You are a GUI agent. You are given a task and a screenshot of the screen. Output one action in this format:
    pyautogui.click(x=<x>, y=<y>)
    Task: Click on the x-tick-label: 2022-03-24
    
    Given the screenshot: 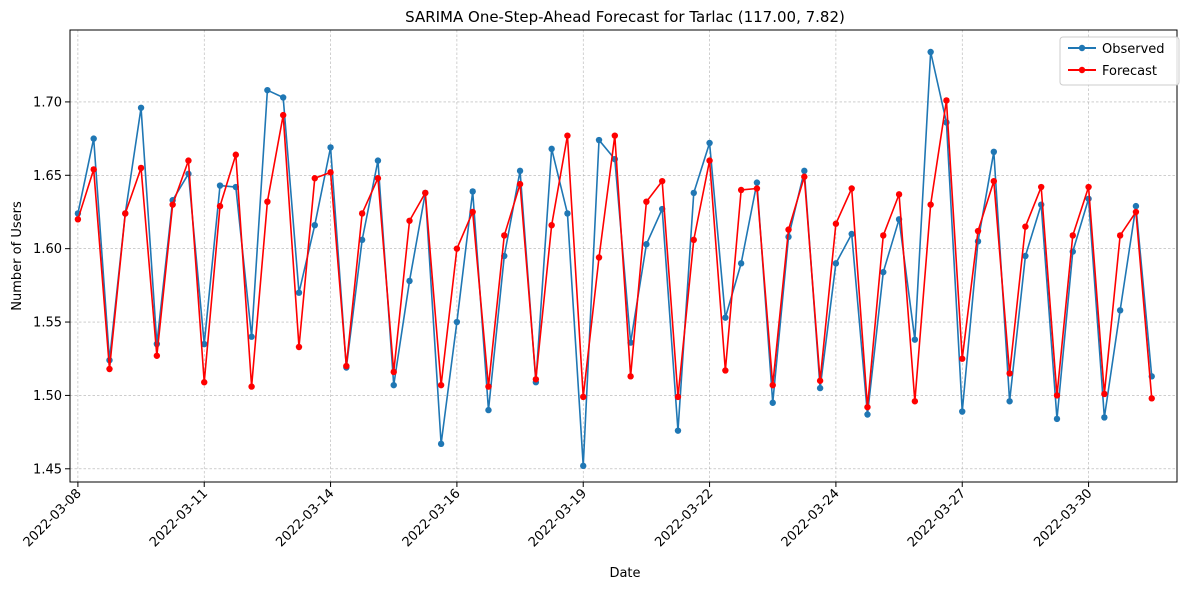 What is the action you would take?
    pyautogui.click(x=811, y=518)
    